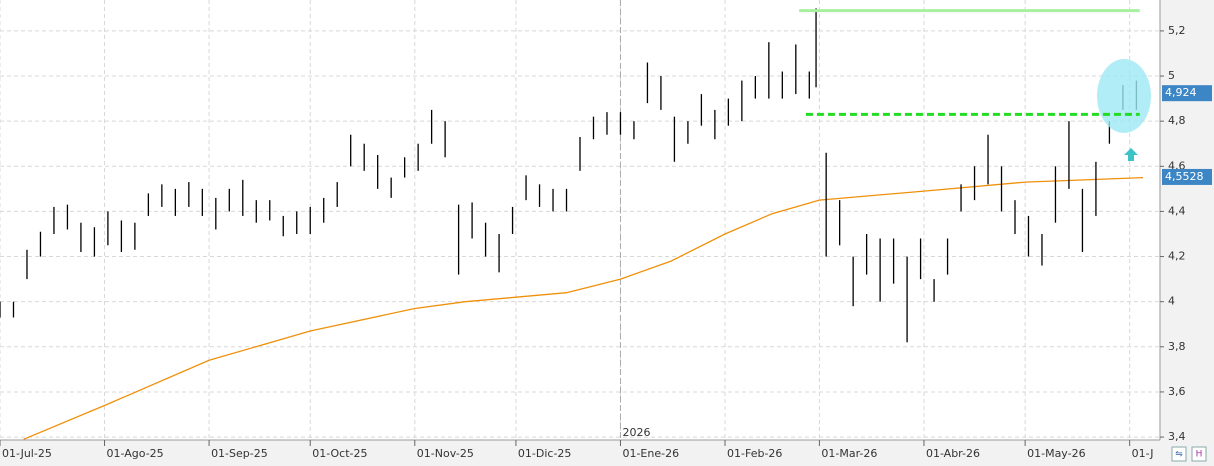 This screenshot has width=1214, height=466. I want to click on x-tick-label: 01-May-26, so click(1056, 453).